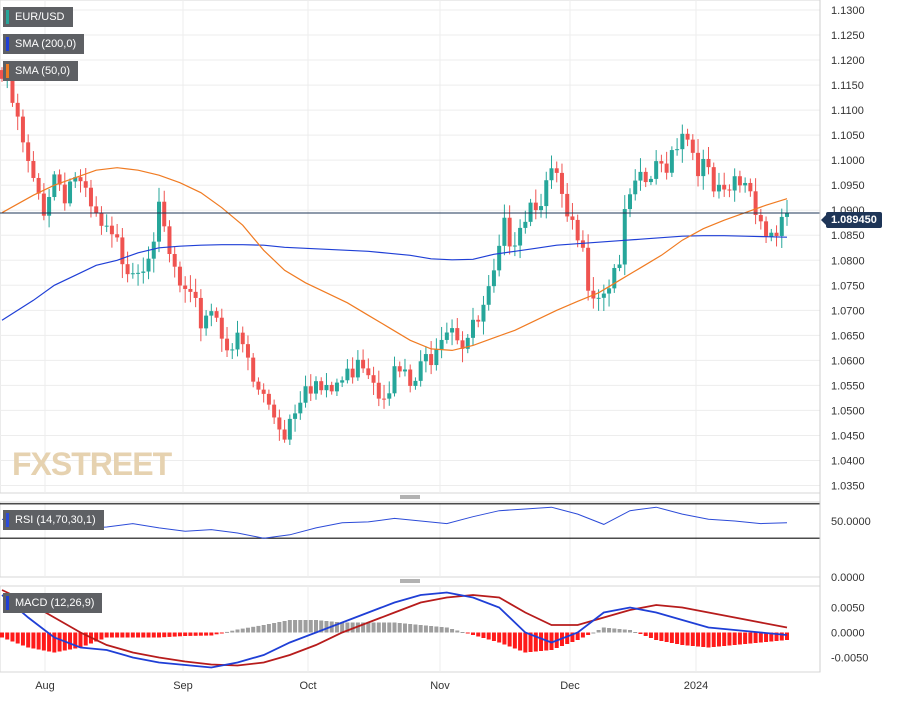 The height and width of the screenshot is (702, 898). Describe the element at coordinates (44, 44) in the screenshot. I see `legend-sma200: SMA (200,0)` at that location.